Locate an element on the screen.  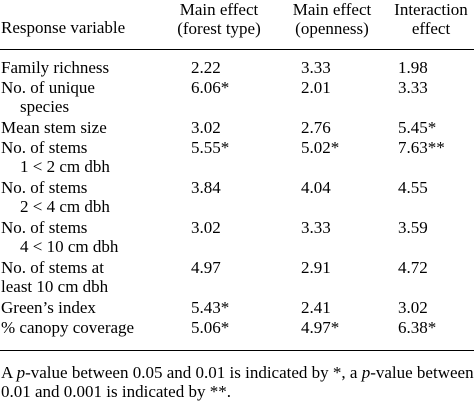
cell-forest-type: 6.06* is located at coordinates (210, 87).